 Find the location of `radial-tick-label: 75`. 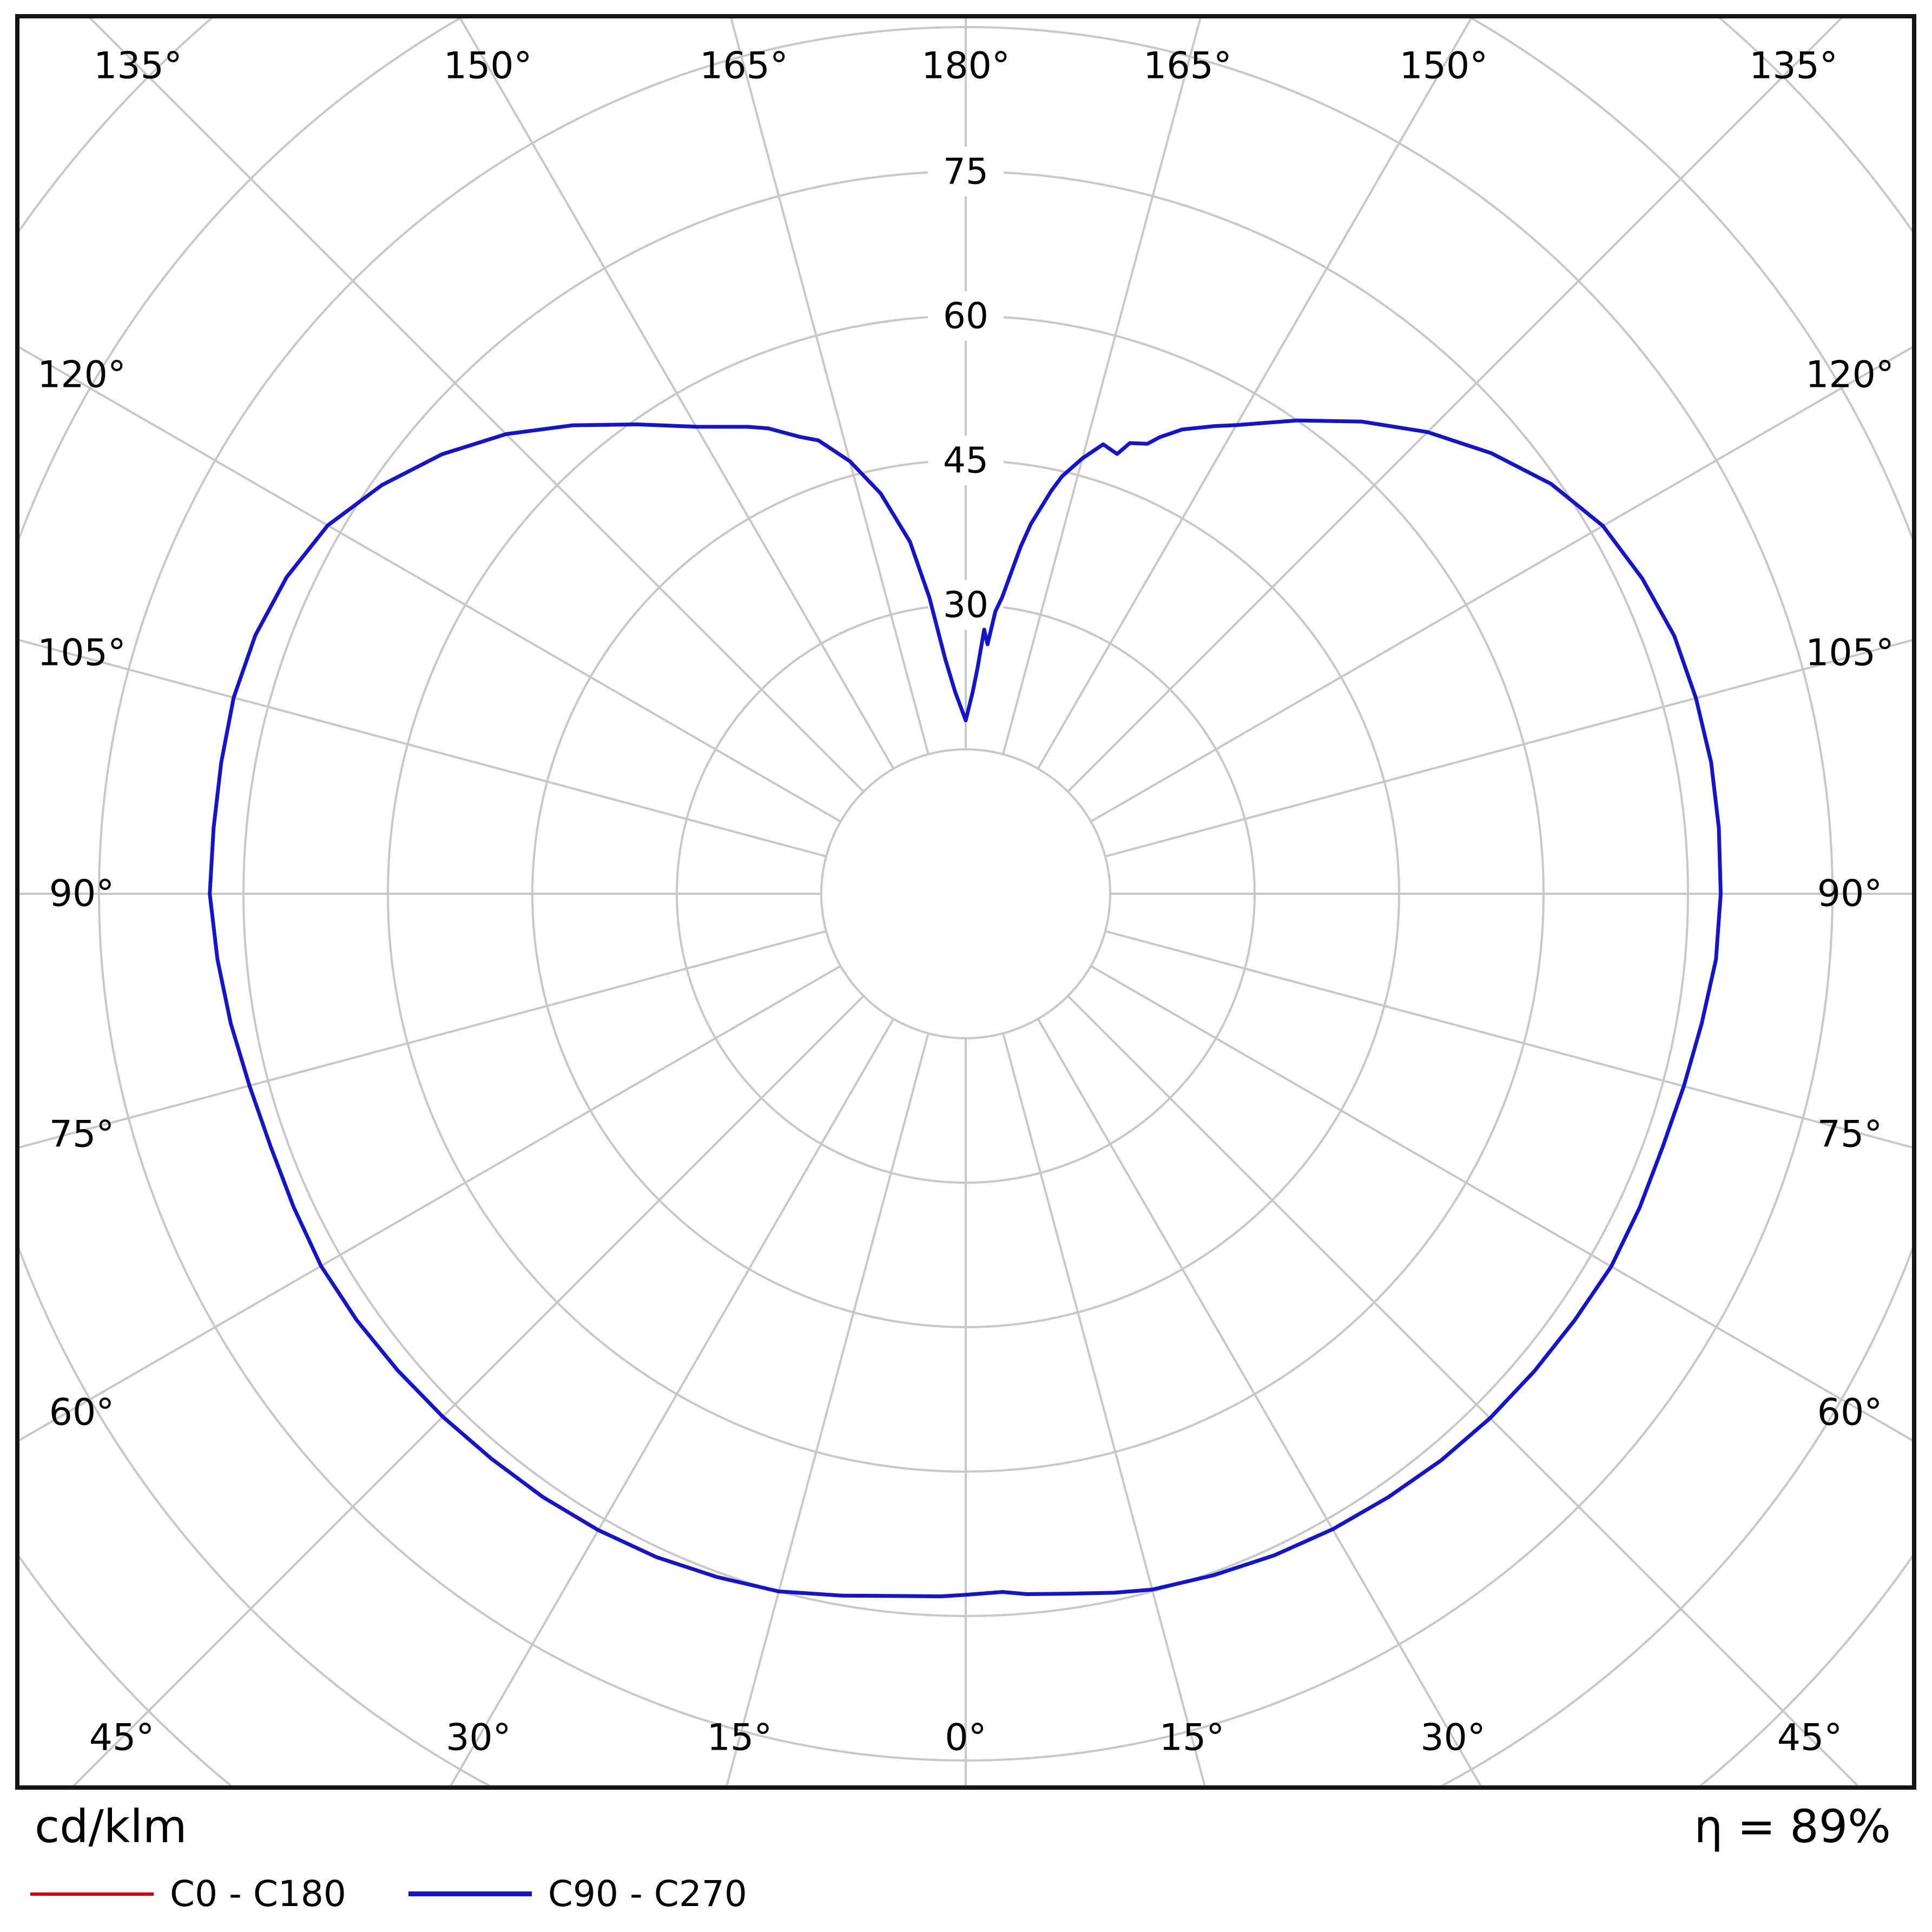

radial-tick-label: 75 is located at coordinates (965, 172).